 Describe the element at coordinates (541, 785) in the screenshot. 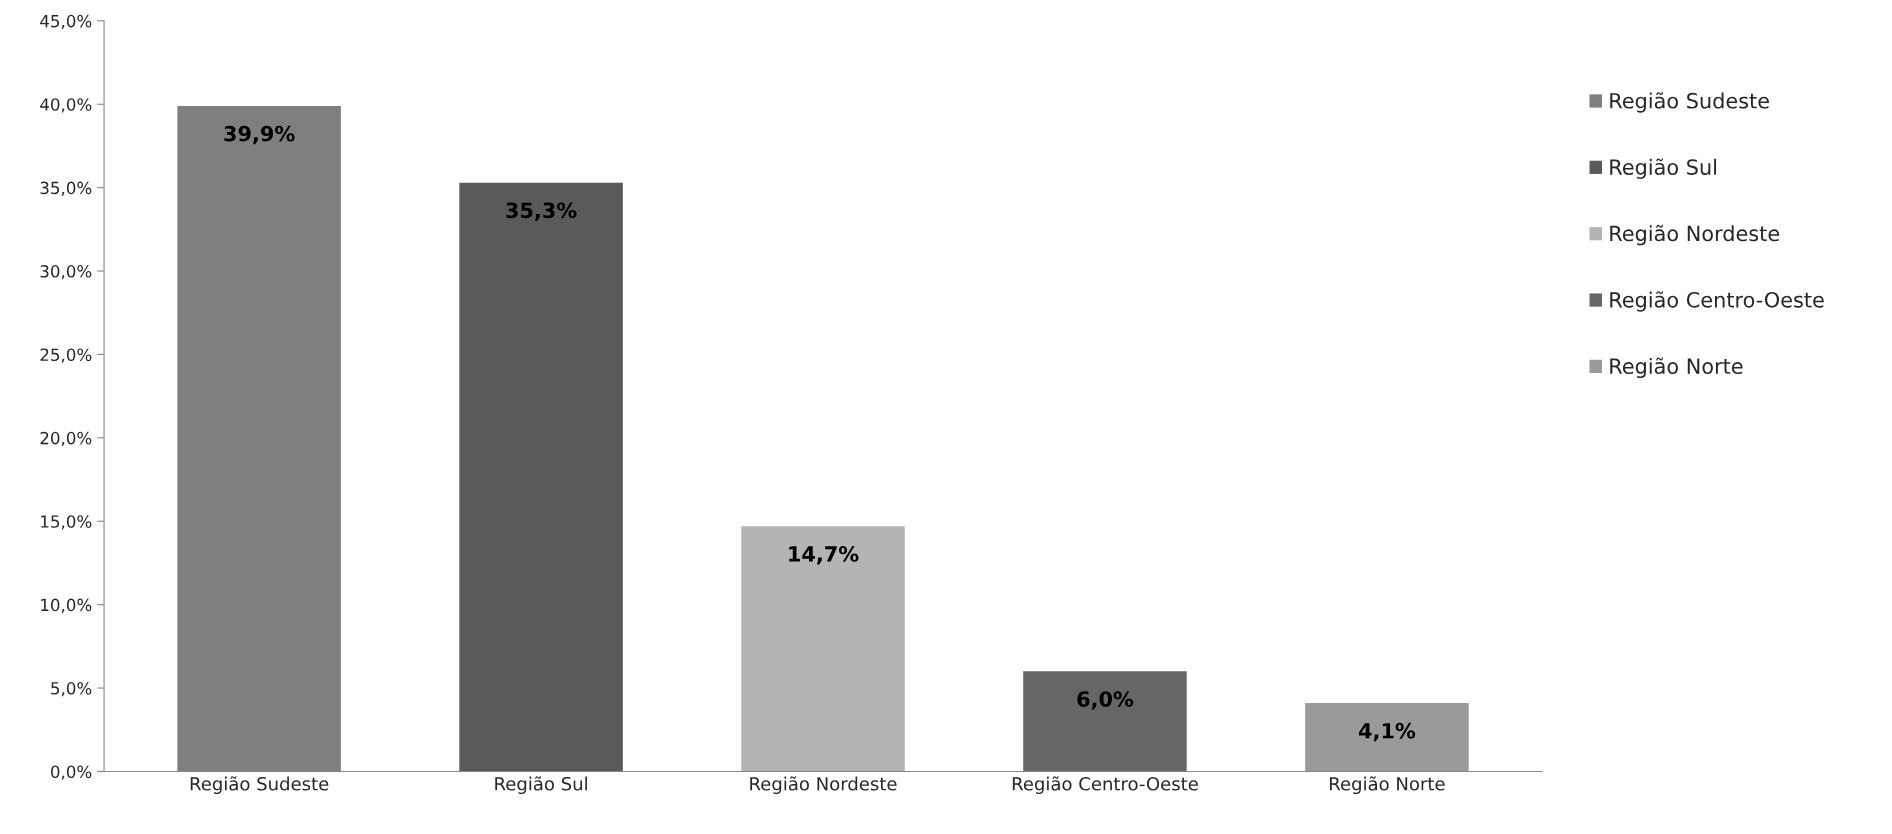

I see `x-tick-label: Região Sul` at that location.